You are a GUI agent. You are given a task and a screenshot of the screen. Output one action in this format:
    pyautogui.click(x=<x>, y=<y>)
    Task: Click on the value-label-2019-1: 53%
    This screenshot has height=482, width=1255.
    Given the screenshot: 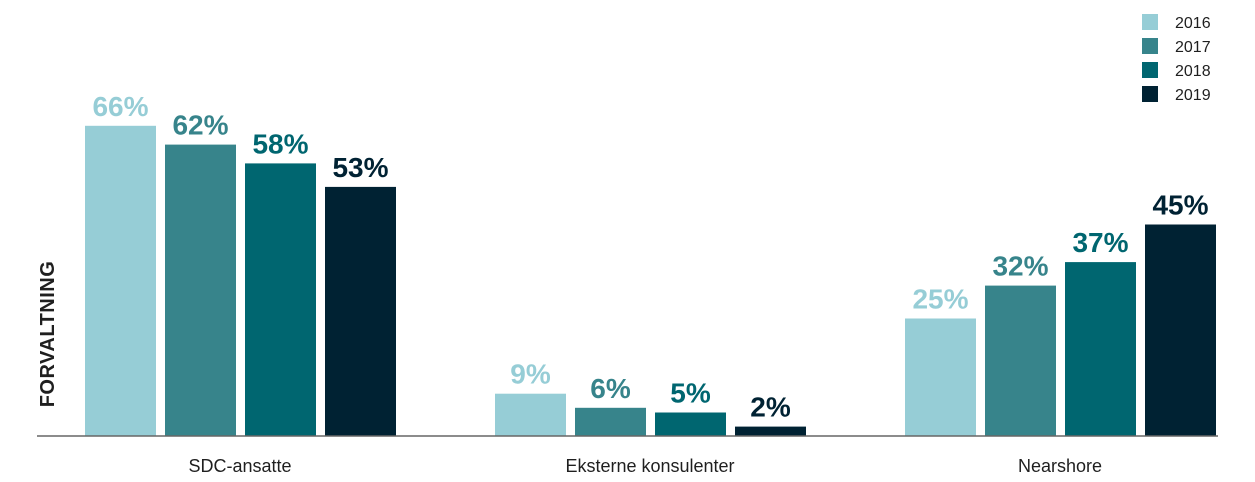 What is the action you would take?
    pyautogui.click(x=360, y=167)
    